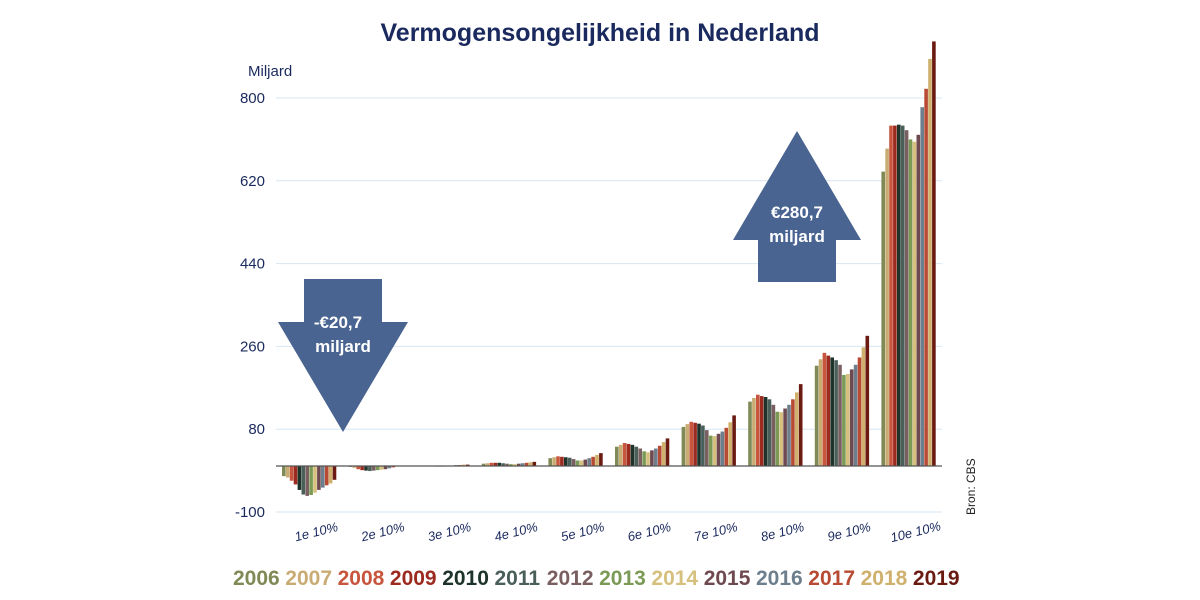 The image size is (1200, 600). Describe the element at coordinates (936, 578) in the screenshot. I see `legend-entry: 2019` at that location.